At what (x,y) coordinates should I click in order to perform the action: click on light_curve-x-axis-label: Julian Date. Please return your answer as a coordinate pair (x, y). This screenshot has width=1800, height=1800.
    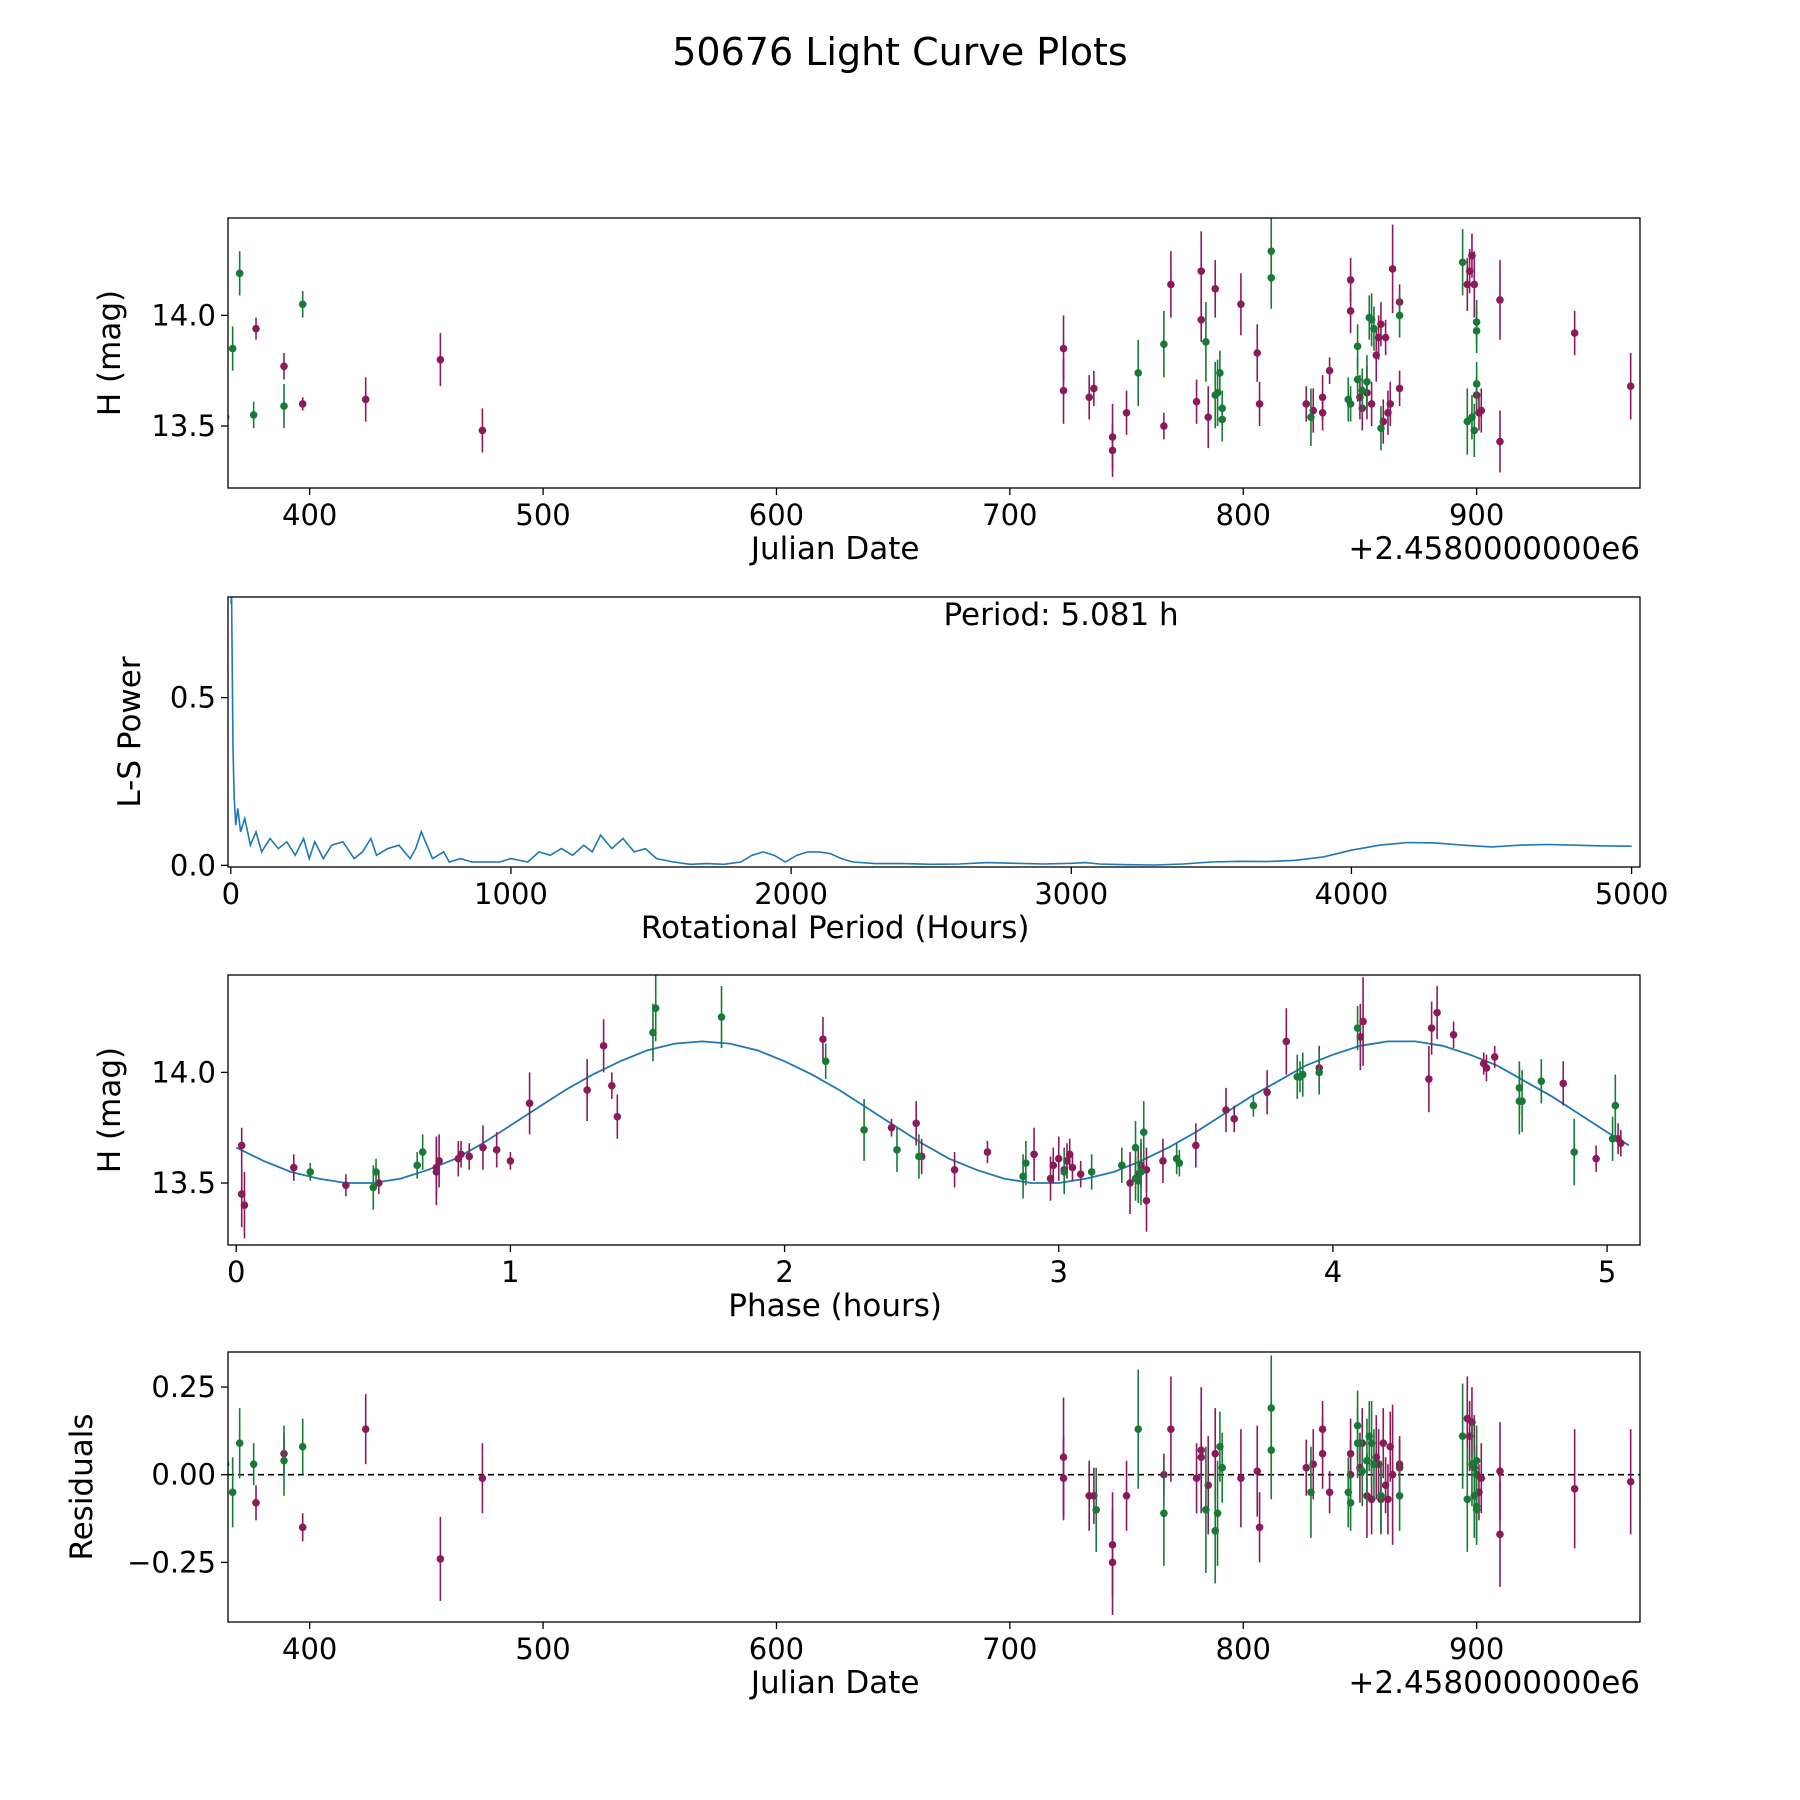
    Looking at the image, I should click on (834, 549).